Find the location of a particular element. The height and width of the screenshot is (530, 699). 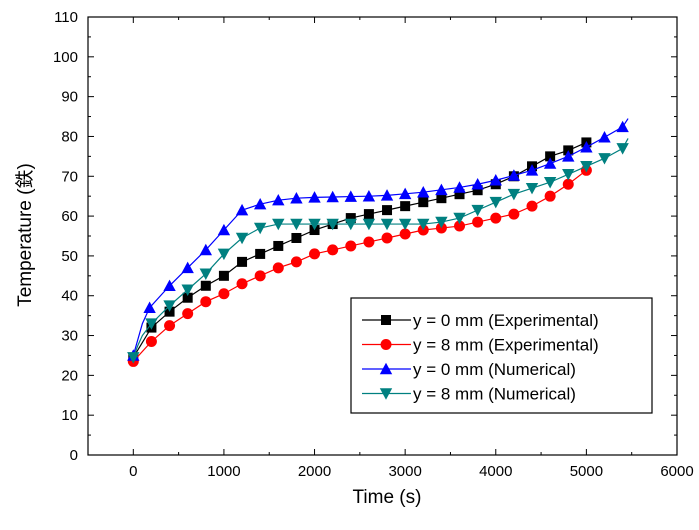

y-tick-label: 70 is located at coordinates (69, 176).